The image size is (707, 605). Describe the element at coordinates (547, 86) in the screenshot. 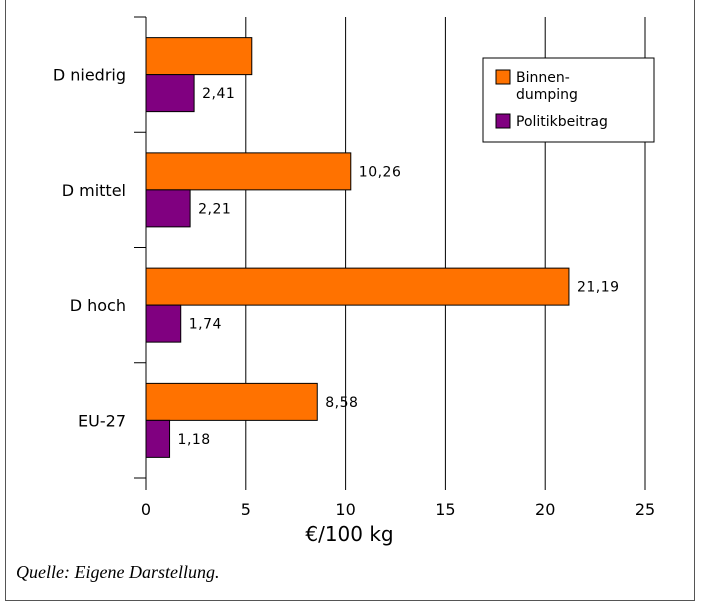

I see `legend-label-0: Binnen-dumping` at that location.